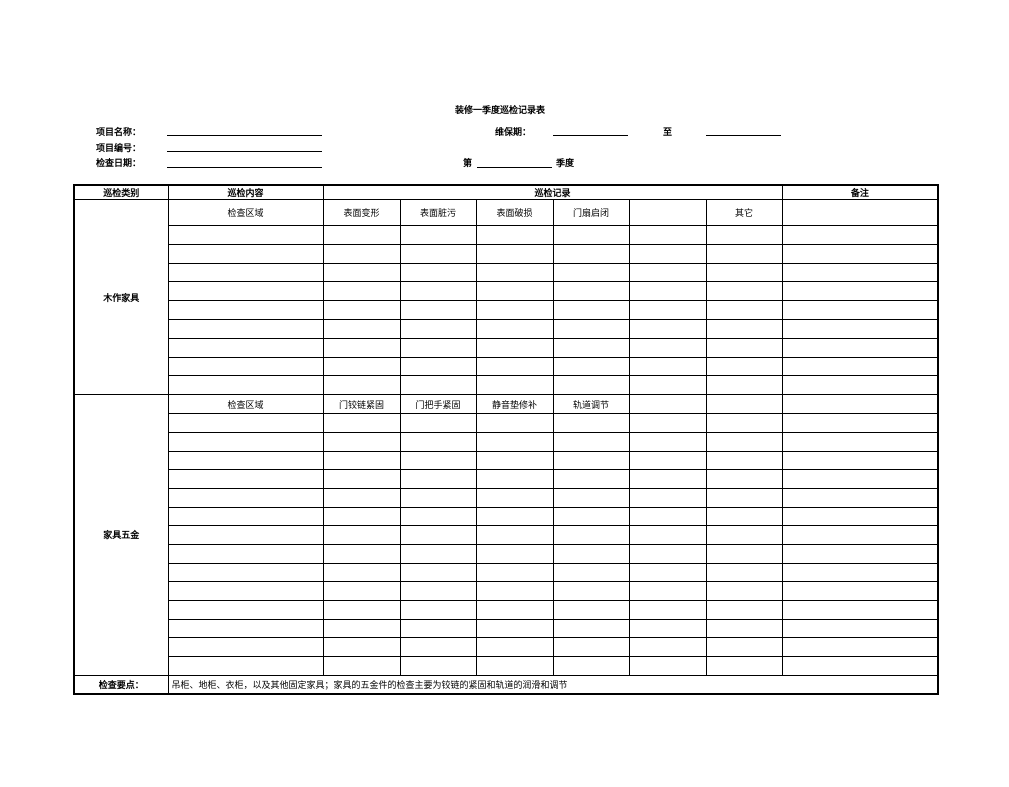  What do you see at coordinates (514, 167) in the screenshot?
I see `quarter-field` at bounding box center [514, 167].